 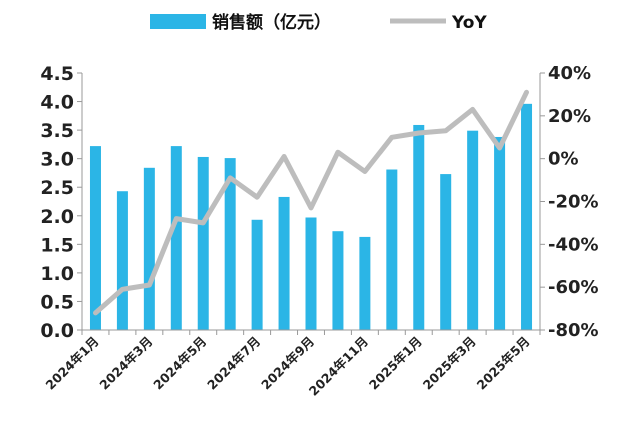 What do you see at coordinates (57, 103) in the screenshot?
I see `left-tick-label: 4.0` at bounding box center [57, 103].